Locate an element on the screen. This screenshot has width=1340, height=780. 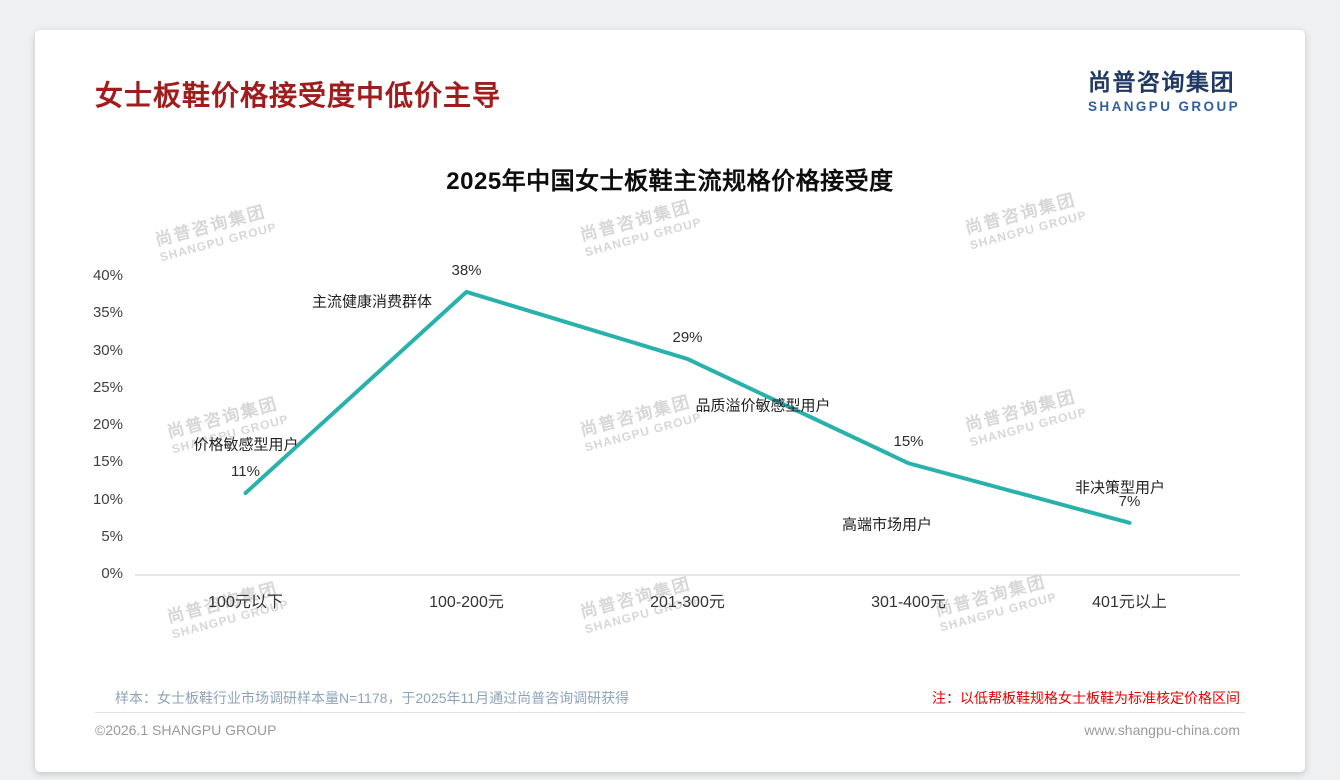
y-tick-label: 35% is located at coordinates (107, 313).